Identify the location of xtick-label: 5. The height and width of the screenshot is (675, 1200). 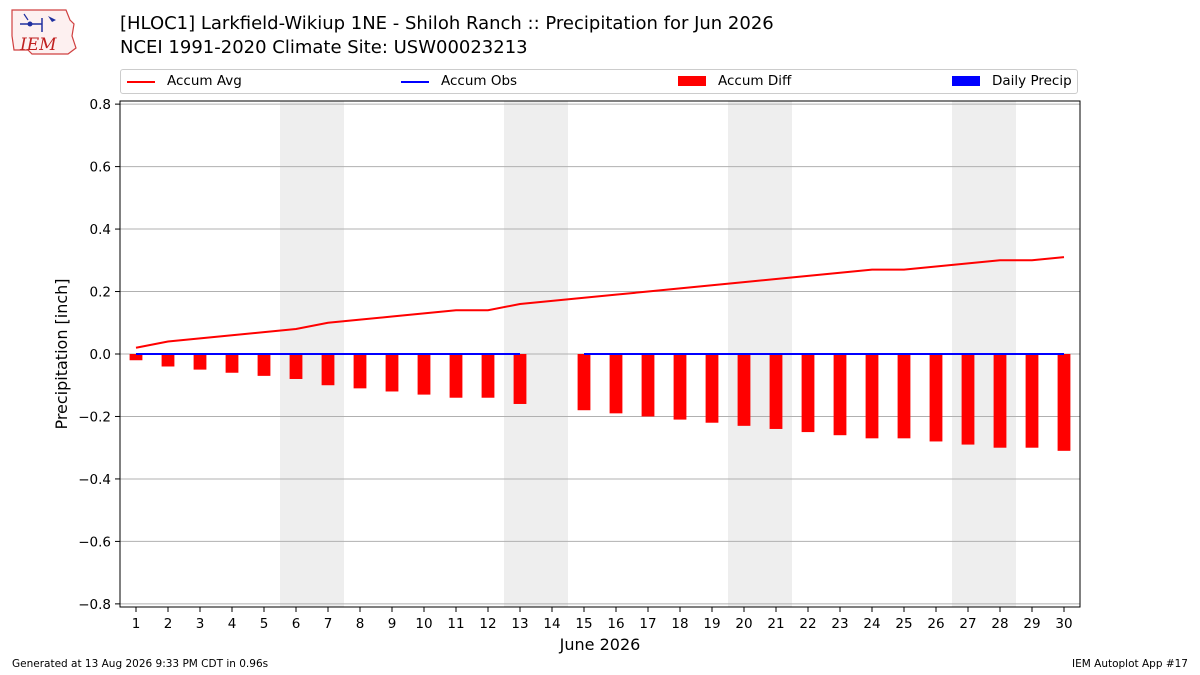
(264, 624).